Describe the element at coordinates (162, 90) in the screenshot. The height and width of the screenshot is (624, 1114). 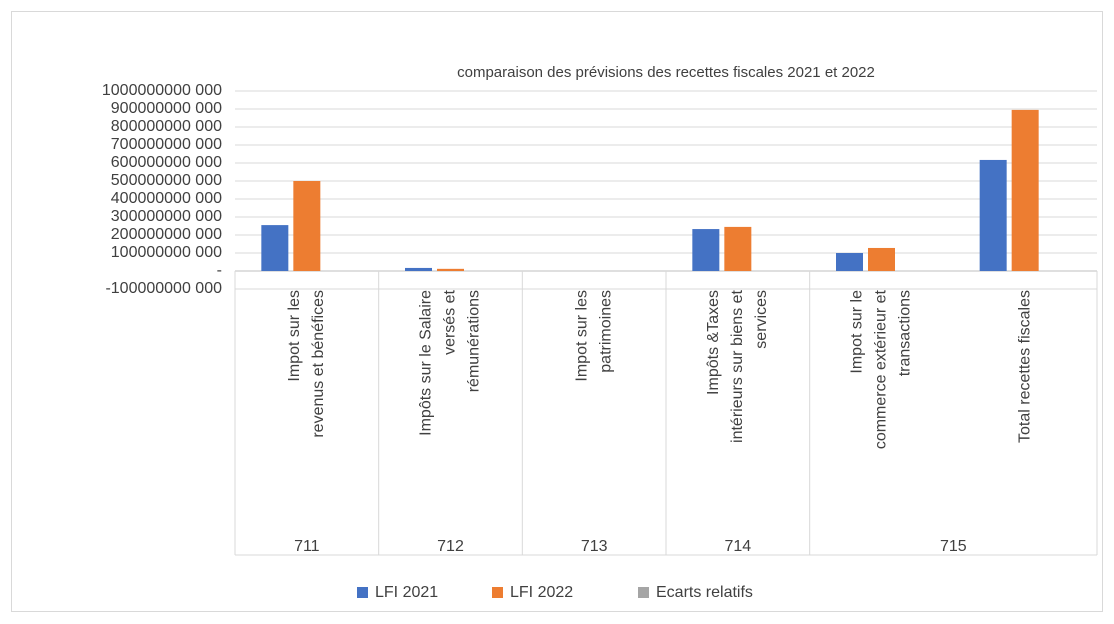
I see `y-tick-label: 1000000000 000` at that location.